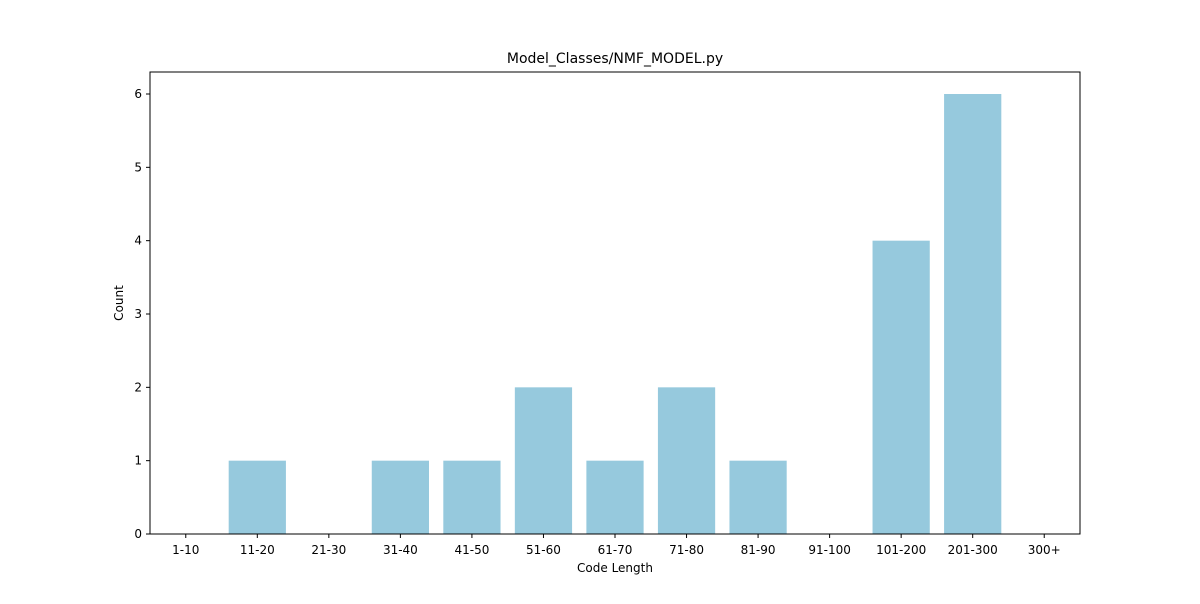 The image size is (1200, 604). What do you see at coordinates (615, 550) in the screenshot?
I see `x-tick-label: 61-70` at bounding box center [615, 550].